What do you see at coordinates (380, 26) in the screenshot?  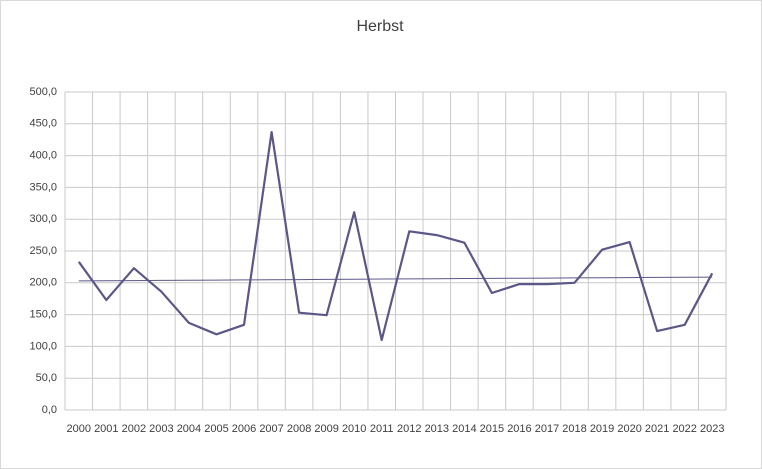 I see `chart-title: Herbst` at bounding box center [380, 26].